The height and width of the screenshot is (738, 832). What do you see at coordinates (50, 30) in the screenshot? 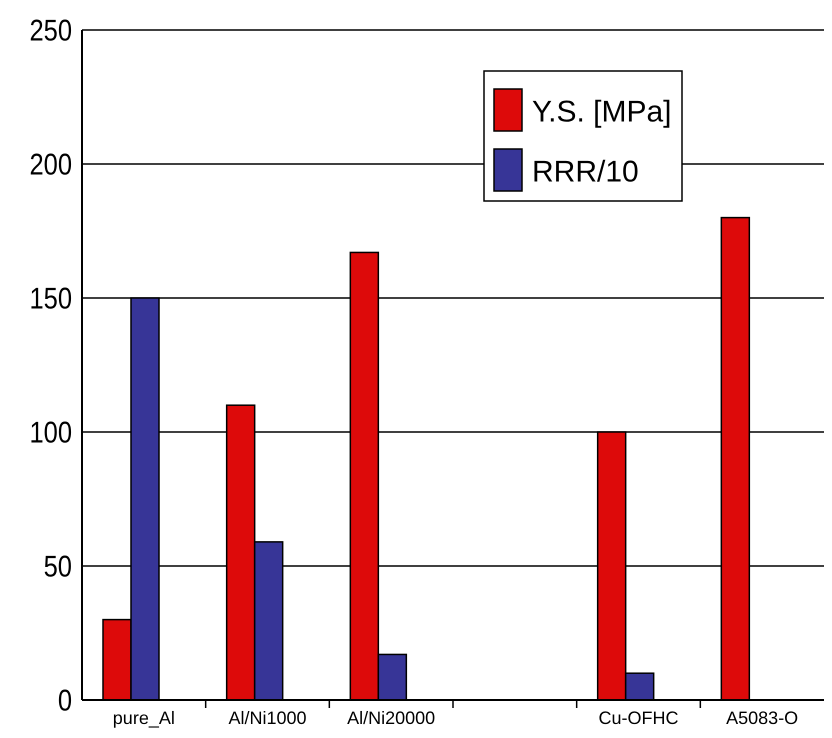
I see `y-tick-label: 250` at bounding box center [50, 30].